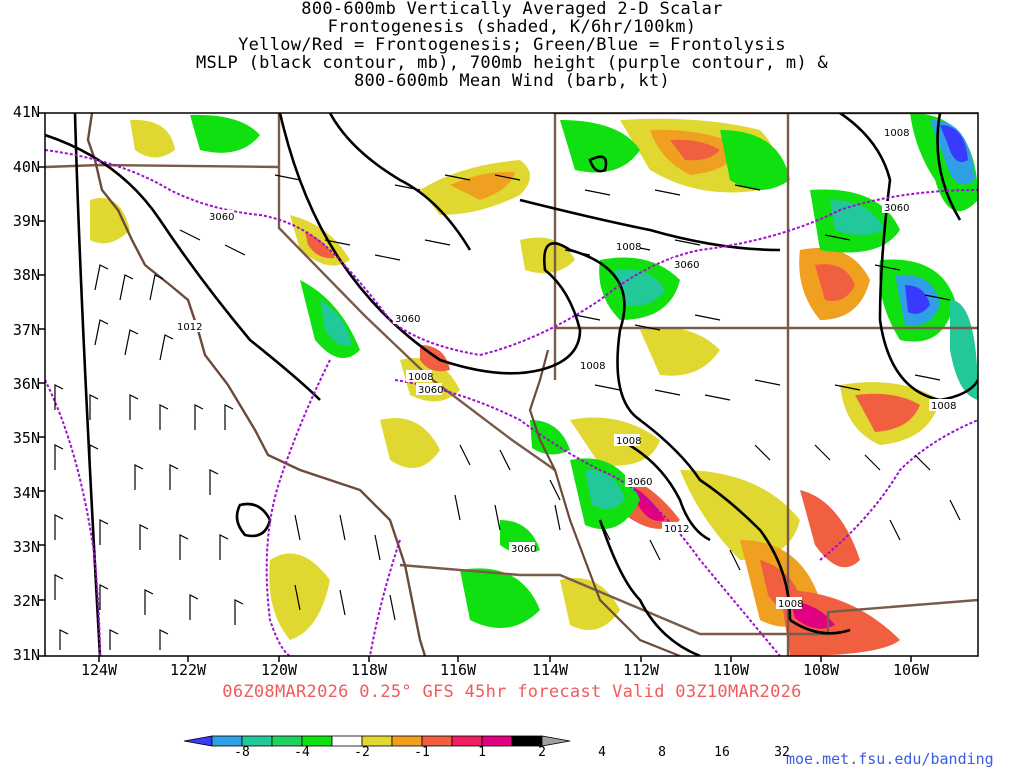 The height and width of the screenshot is (768, 1024). I want to click on colorbar-label: 8, so click(662, 752).